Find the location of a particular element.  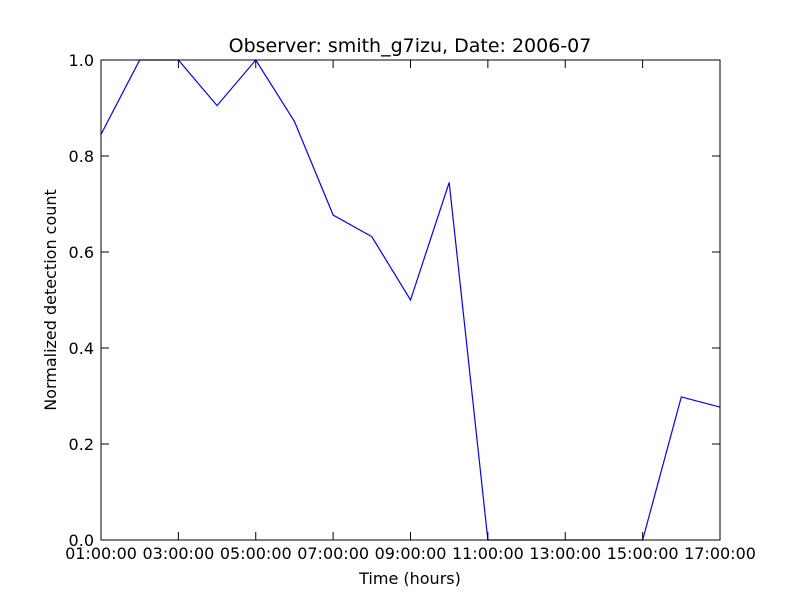

y-tick-label: 0.0 is located at coordinates (81, 540).